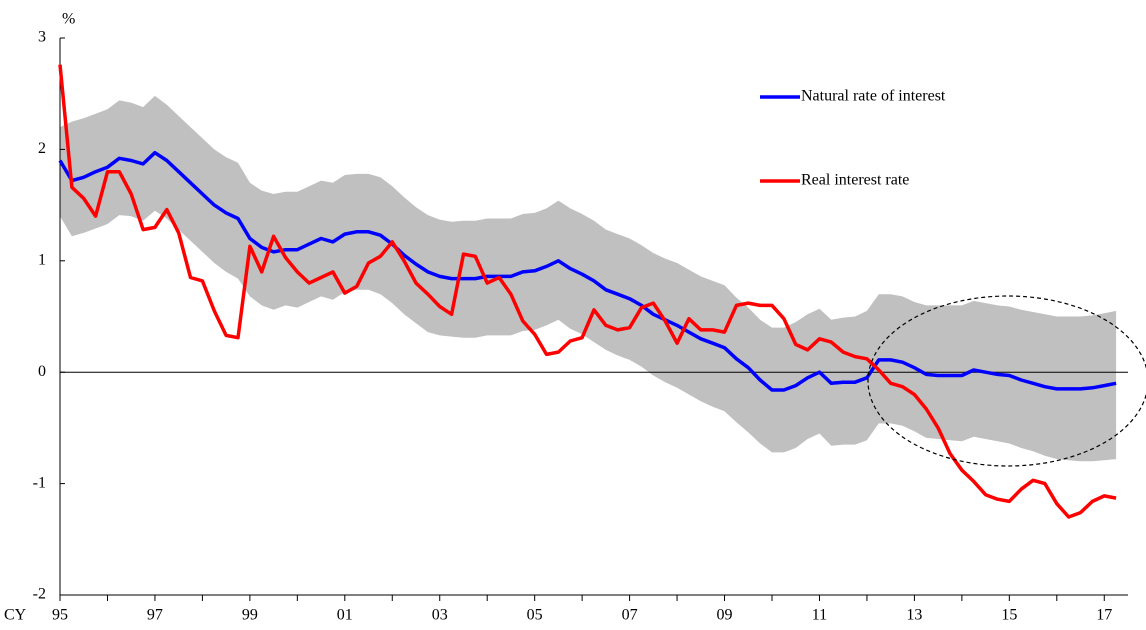  What do you see at coordinates (873, 96) in the screenshot?
I see `legend-label: Natural rate of interest` at bounding box center [873, 96].